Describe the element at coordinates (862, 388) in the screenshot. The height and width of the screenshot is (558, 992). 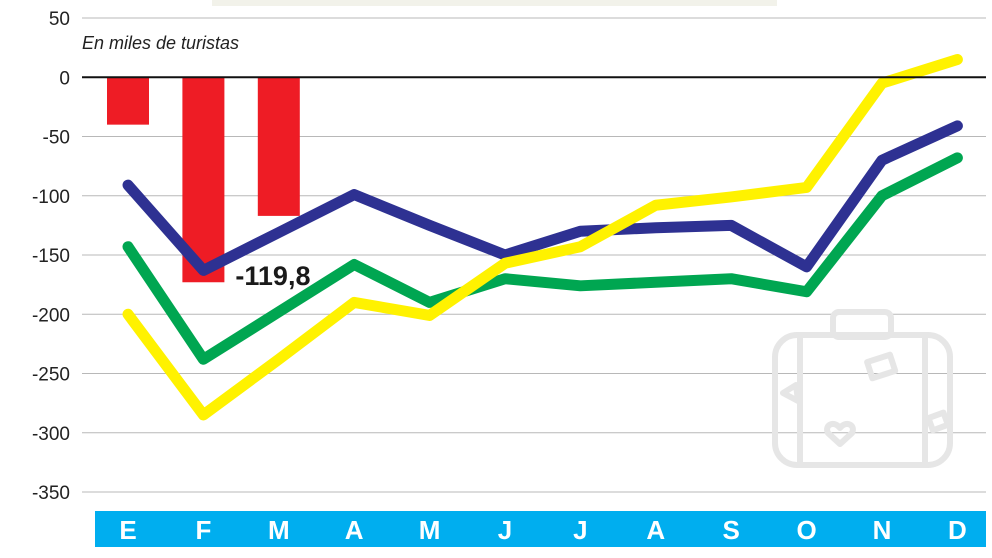
I see `suitcase-icon` at that location.